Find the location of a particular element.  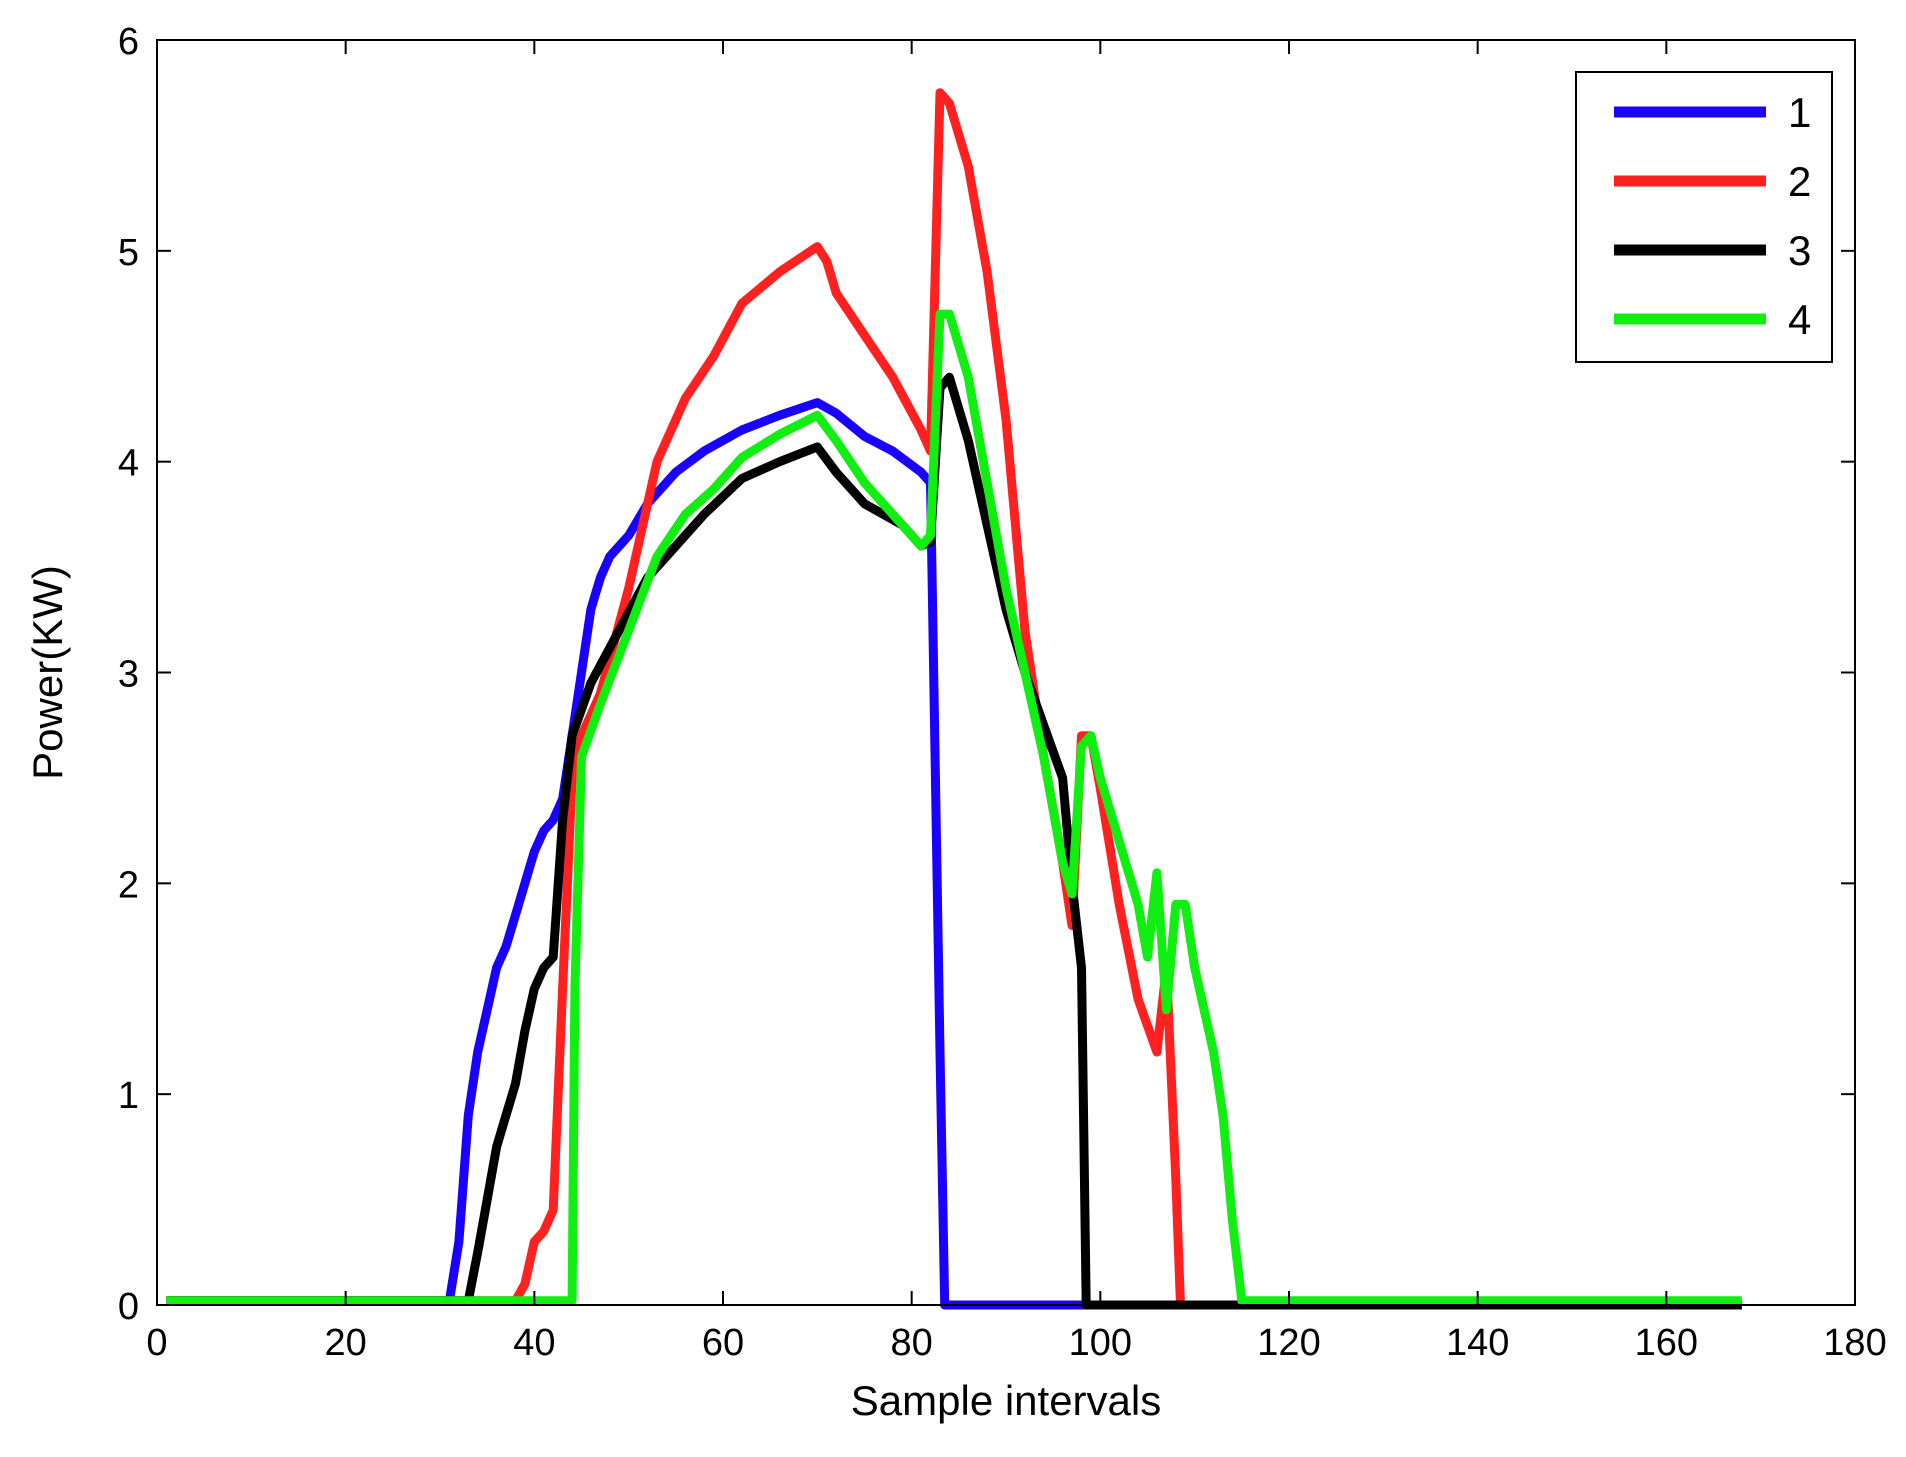

x-tick-label: 120 is located at coordinates (1288, 1343).